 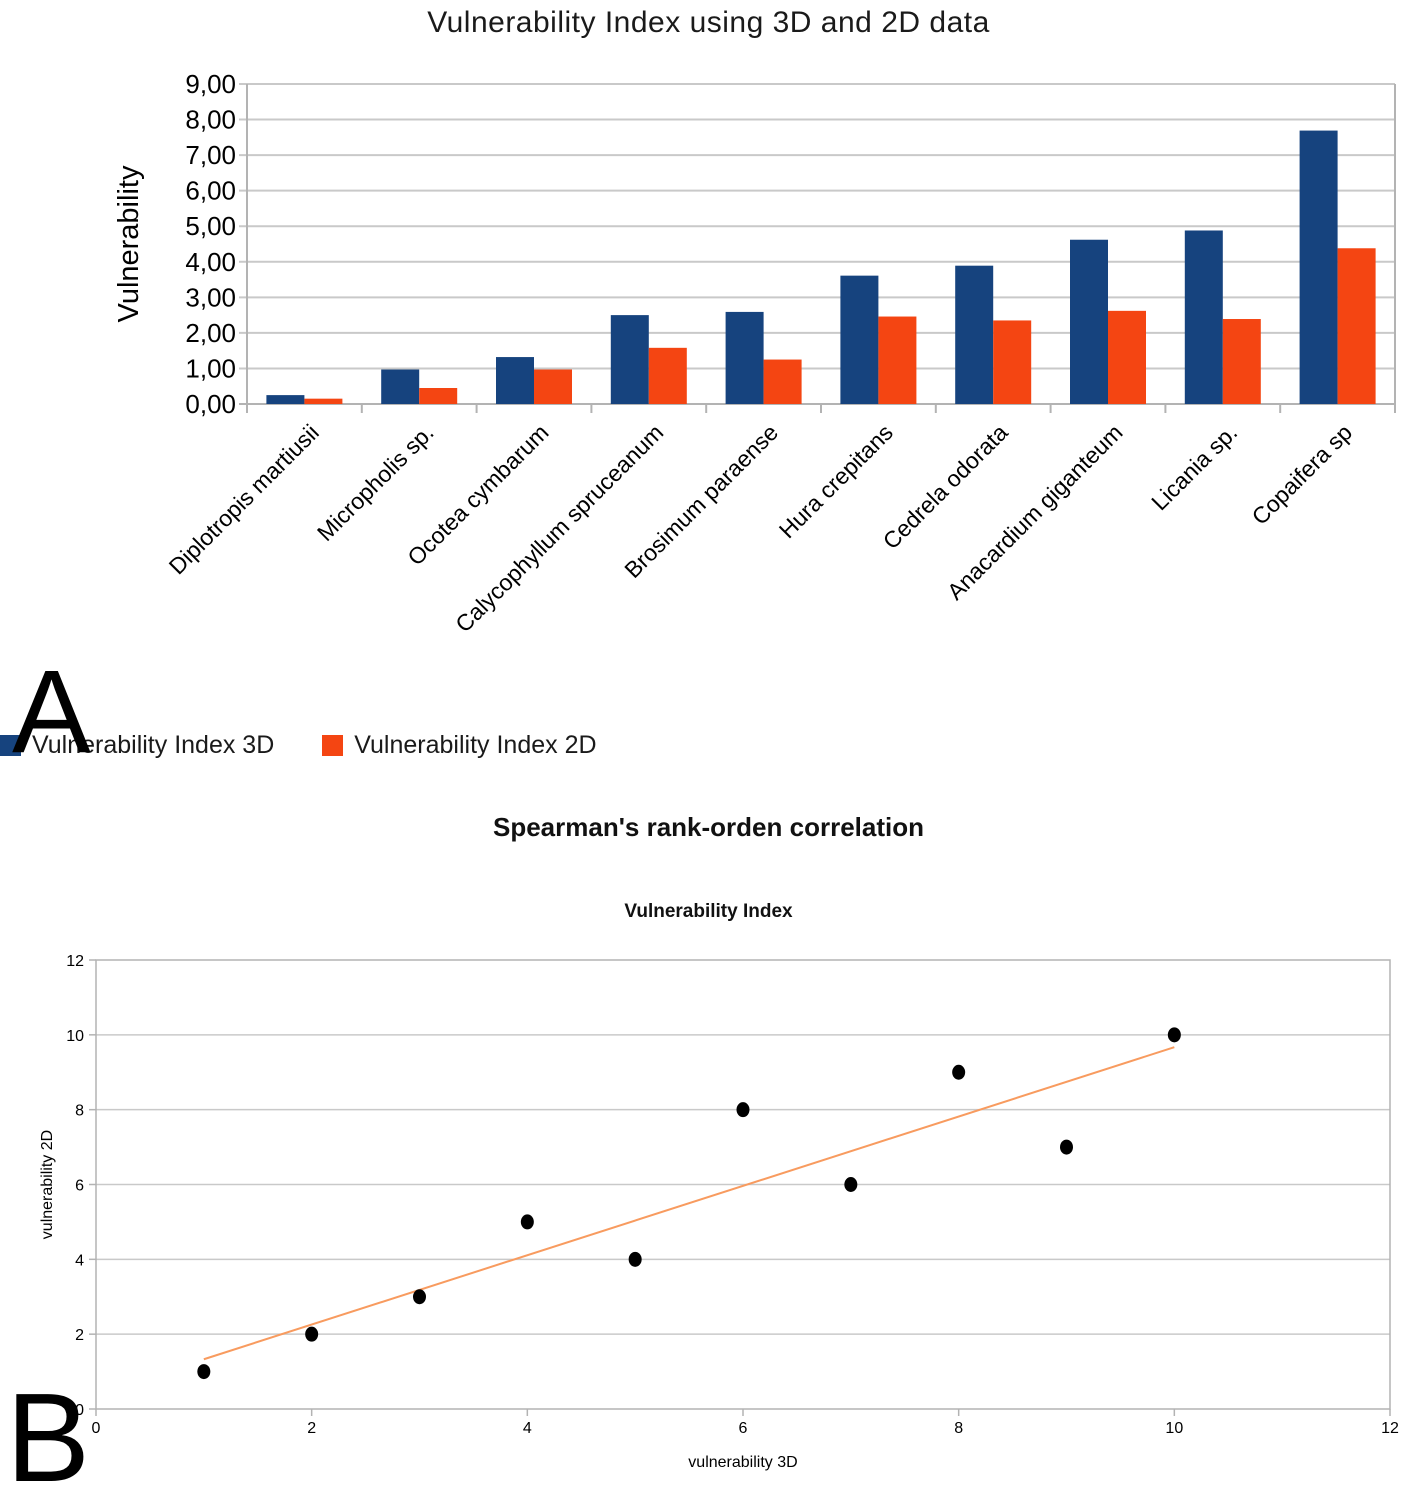 I want to click on category-label: Licania sp., so click(x=1194, y=467).